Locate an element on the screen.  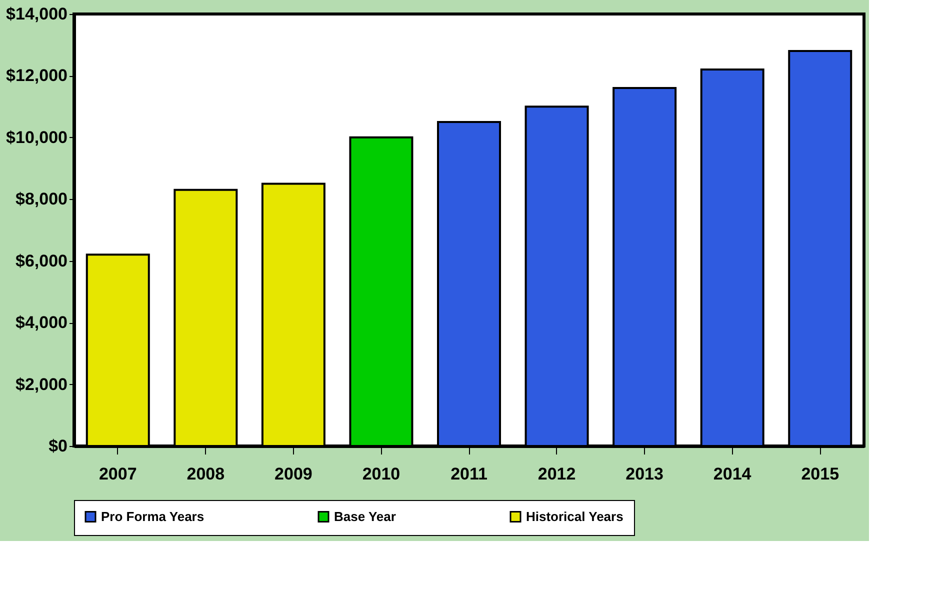
legend-label: Pro Forma Years is located at coordinates (152, 516).